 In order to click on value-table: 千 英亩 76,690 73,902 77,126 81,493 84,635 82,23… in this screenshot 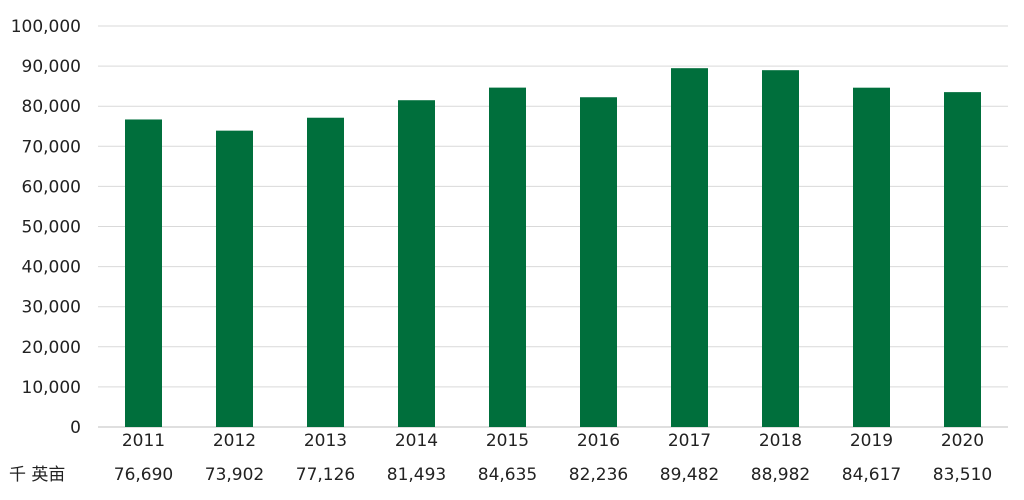, I will do `click(500, 475)`.